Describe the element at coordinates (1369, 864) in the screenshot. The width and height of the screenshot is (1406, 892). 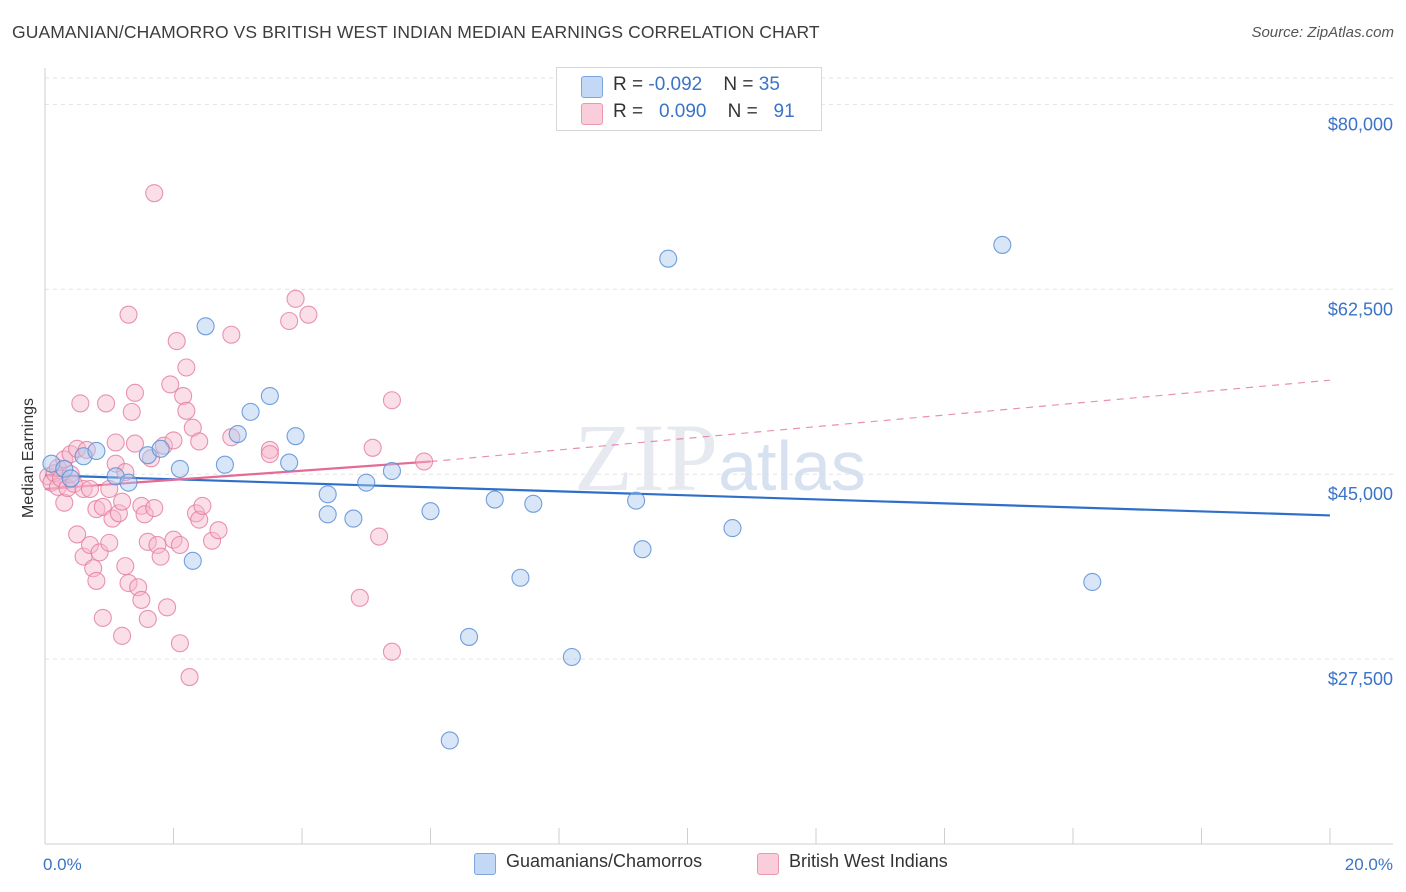
I see `x-tick-label: 20.0%` at that location.